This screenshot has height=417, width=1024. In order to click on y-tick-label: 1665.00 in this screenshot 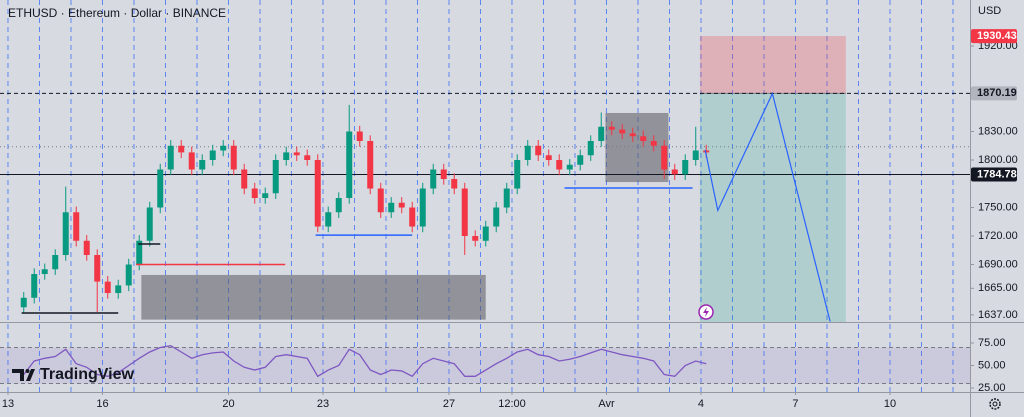, I will do `click(998, 288)`.